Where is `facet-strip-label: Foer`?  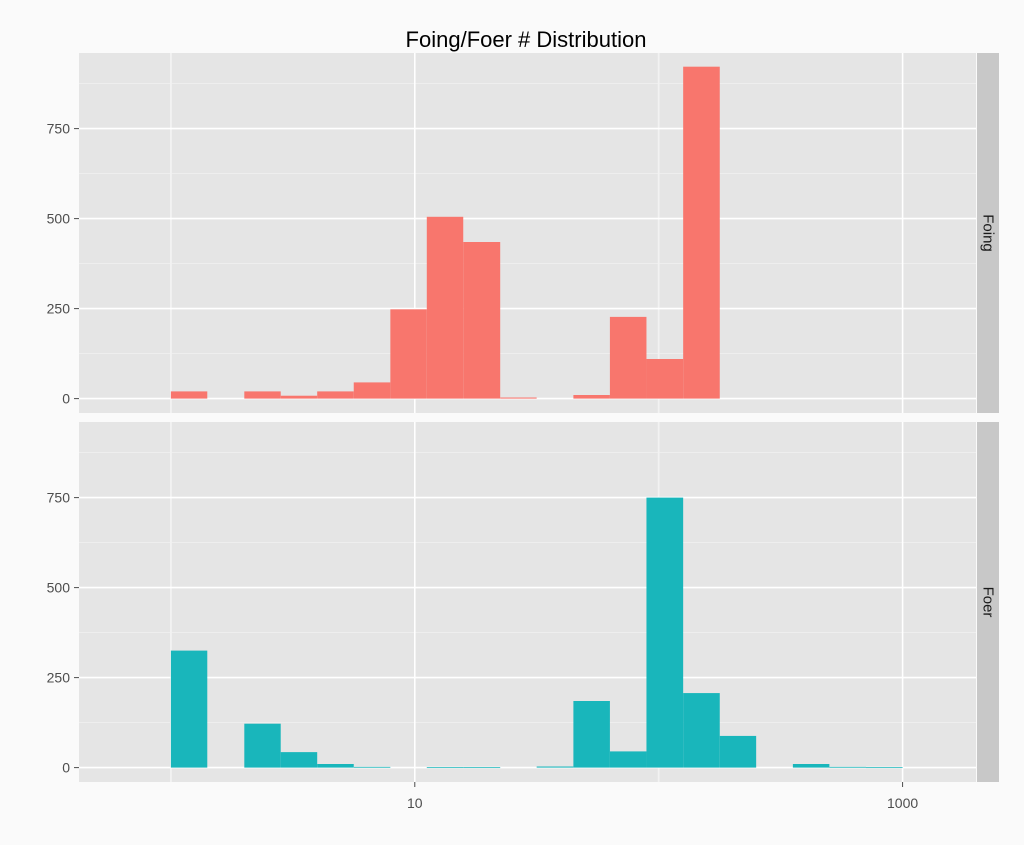 facet-strip-label: Foer is located at coordinates (988, 602).